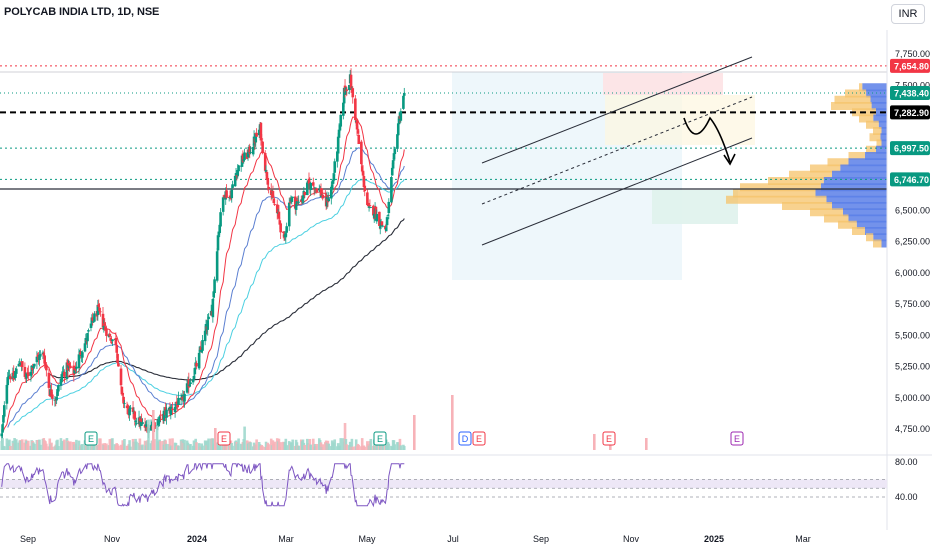  Describe the element at coordinates (617, 150) in the screenshot. I see `channel-mid-line` at that location.